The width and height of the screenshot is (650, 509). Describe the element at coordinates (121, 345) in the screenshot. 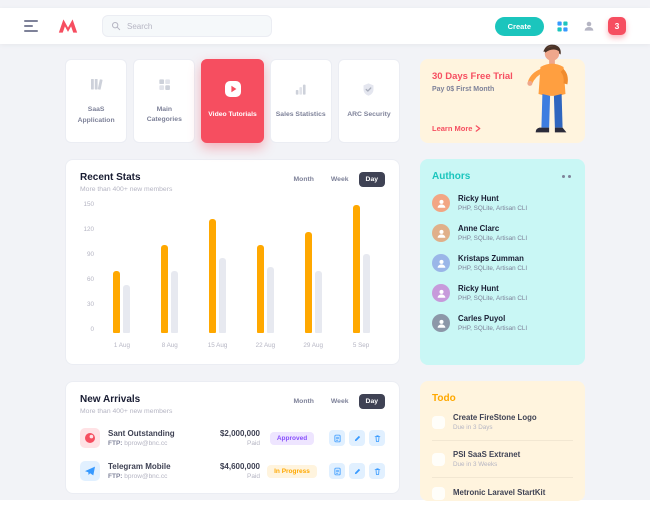

I see `x-tick-label: 1 Aug` at that location.